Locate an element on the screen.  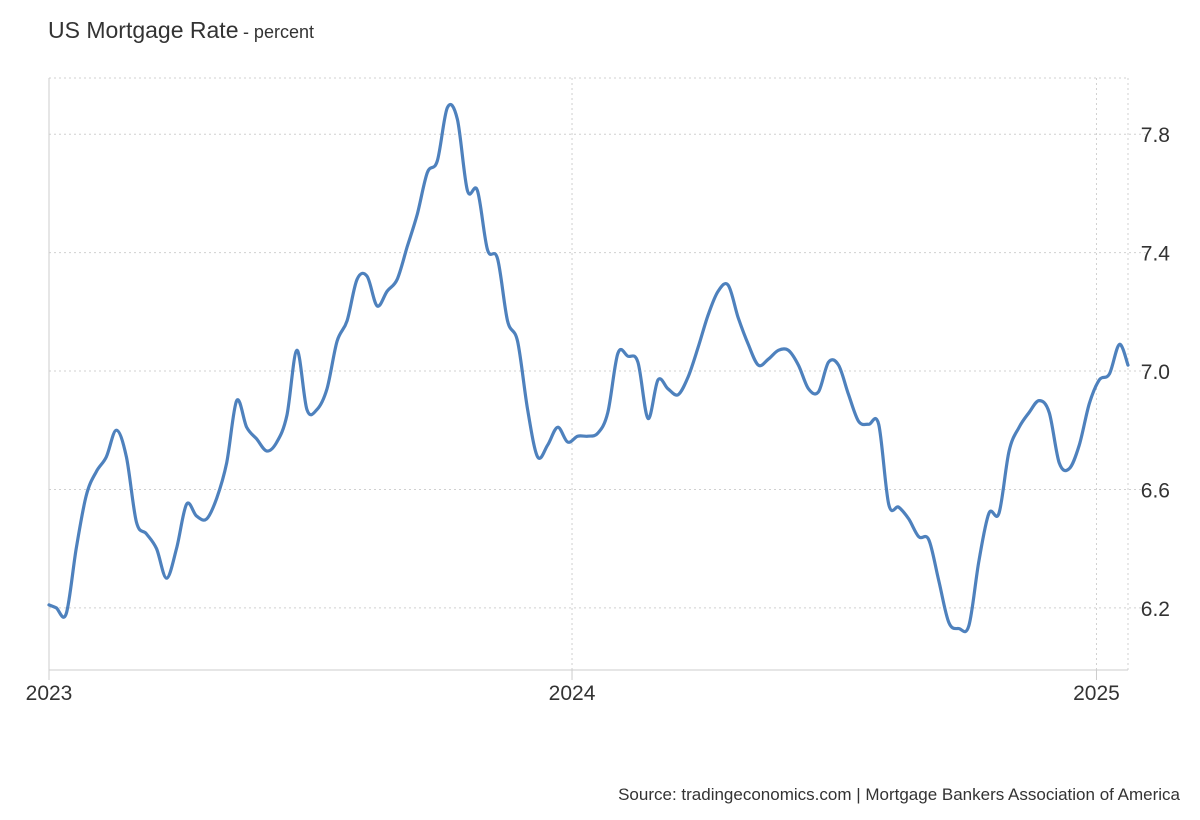
y-tick-label: 7.8 is located at coordinates (1155, 135).